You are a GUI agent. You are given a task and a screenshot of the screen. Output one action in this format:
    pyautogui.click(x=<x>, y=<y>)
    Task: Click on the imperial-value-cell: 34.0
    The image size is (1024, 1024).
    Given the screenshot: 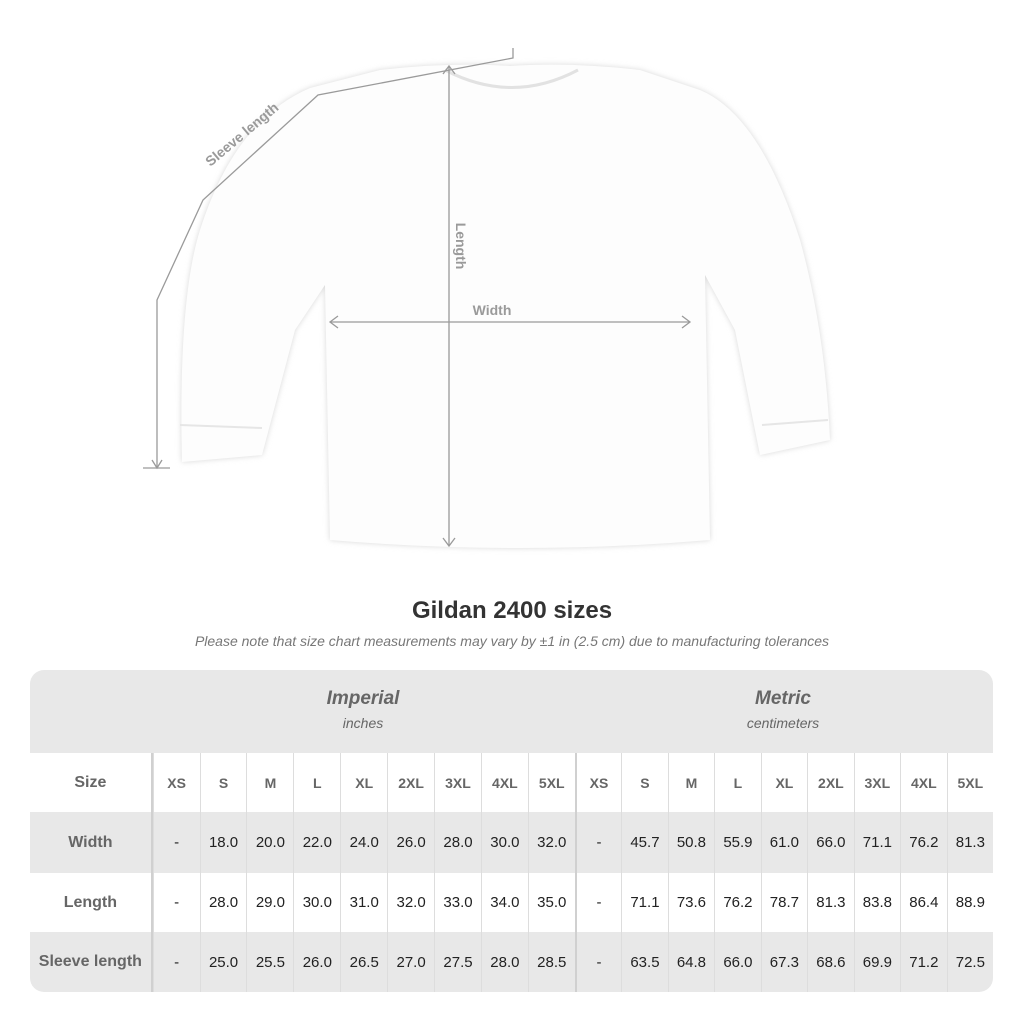 What is the action you would take?
    pyautogui.click(x=504, y=902)
    